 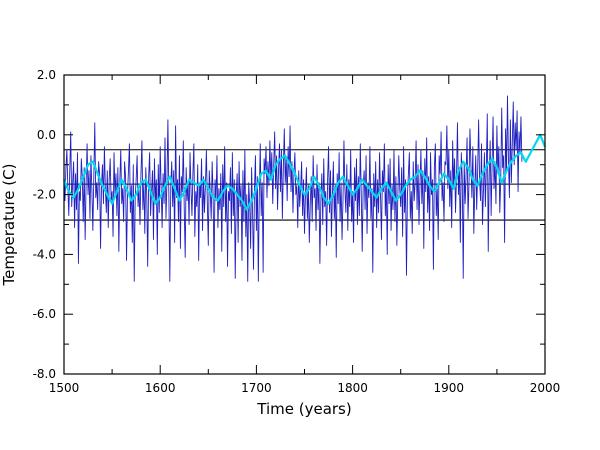 What do you see at coordinates (64, 388) in the screenshot?
I see `x-tick-label: 1500` at bounding box center [64, 388].